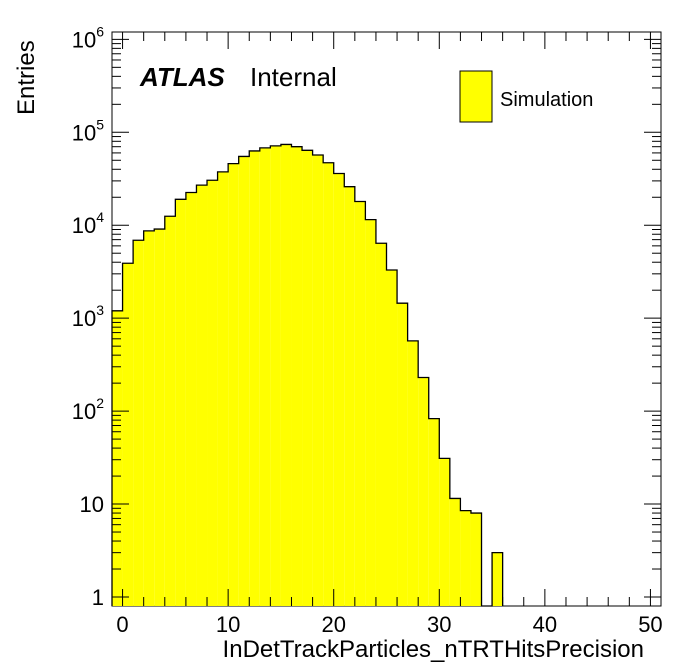 Image resolution: width=696 pixels, height=672 pixels. What do you see at coordinates (98, 597) in the screenshot?
I see `y-tick-label: 1` at bounding box center [98, 597].